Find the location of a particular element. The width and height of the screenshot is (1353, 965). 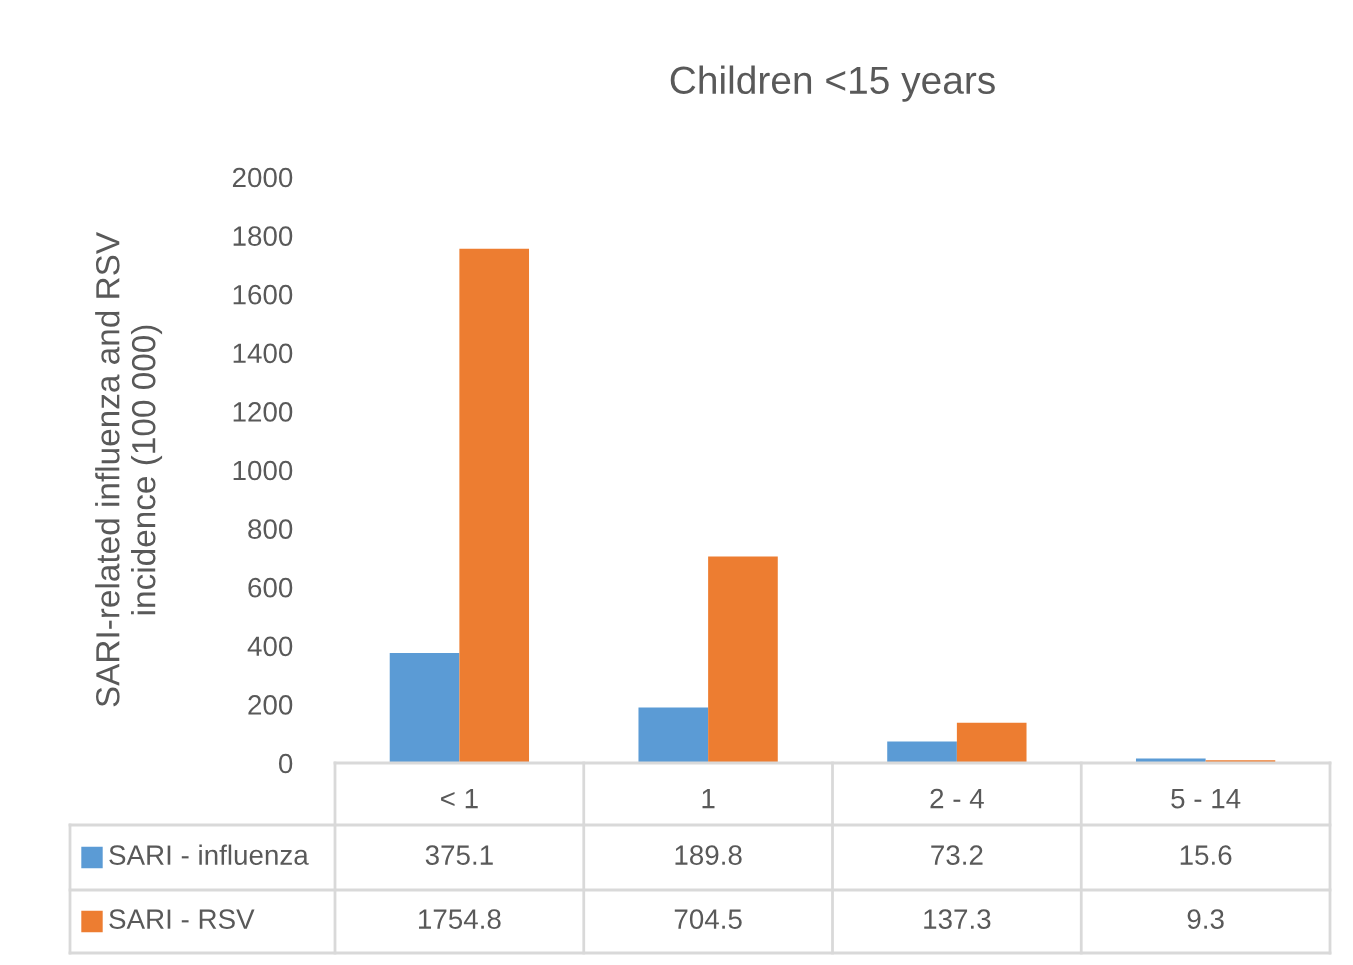

x-tick-label: 2 - 4 is located at coordinates (957, 798).